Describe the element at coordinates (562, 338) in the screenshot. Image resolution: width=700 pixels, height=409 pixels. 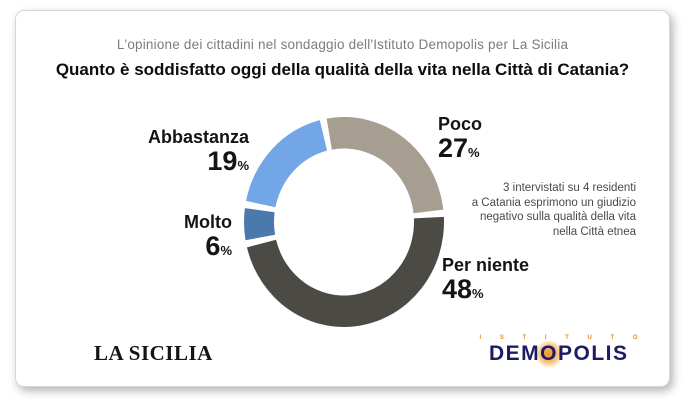
I see `istituto-text: I S T I T U T O` at that location.